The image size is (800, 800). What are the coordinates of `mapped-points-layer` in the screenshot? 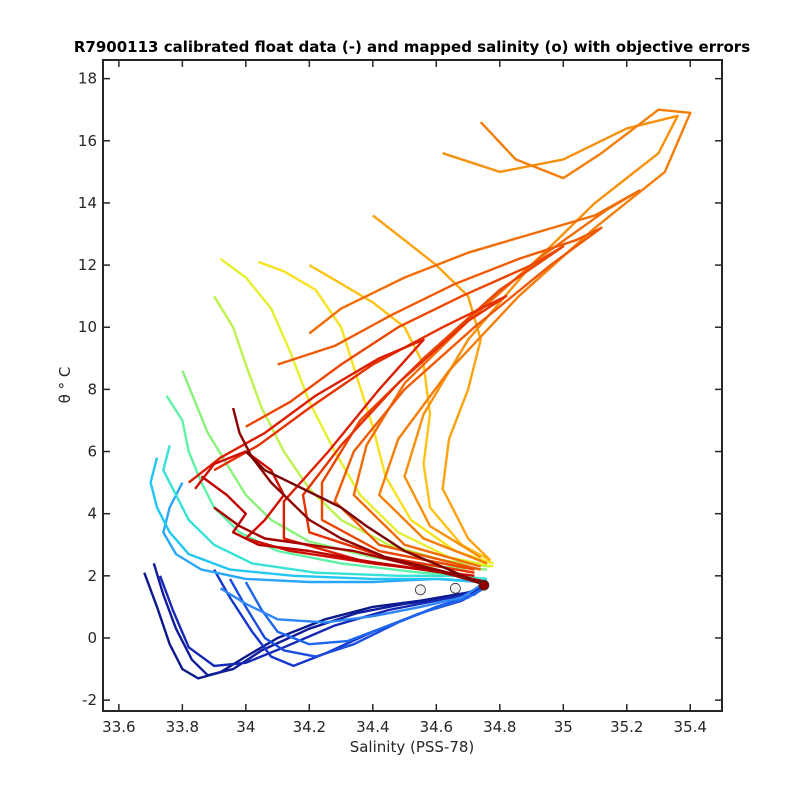 It's located at (452, 587).